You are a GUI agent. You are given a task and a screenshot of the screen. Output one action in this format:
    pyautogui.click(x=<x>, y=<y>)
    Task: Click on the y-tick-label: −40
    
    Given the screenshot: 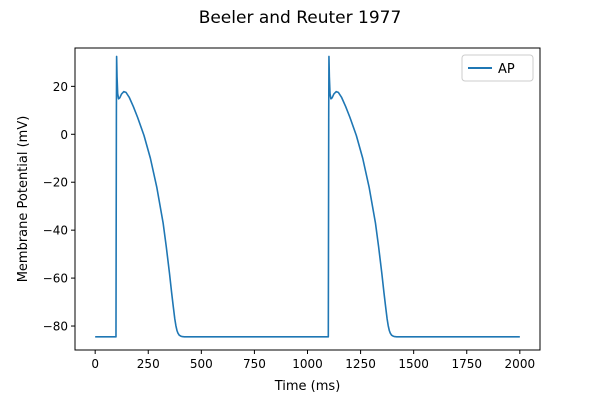 What is the action you would take?
    pyautogui.click(x=55, y=231)
    